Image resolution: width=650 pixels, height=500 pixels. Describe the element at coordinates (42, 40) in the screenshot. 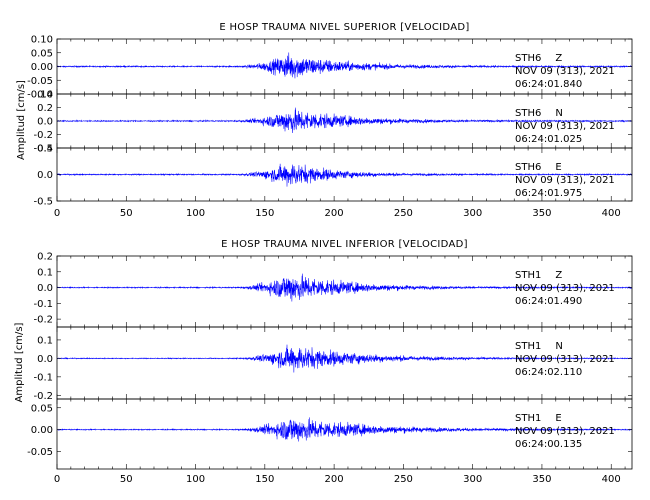

I see `y-tick-label: 0.10` at that location.